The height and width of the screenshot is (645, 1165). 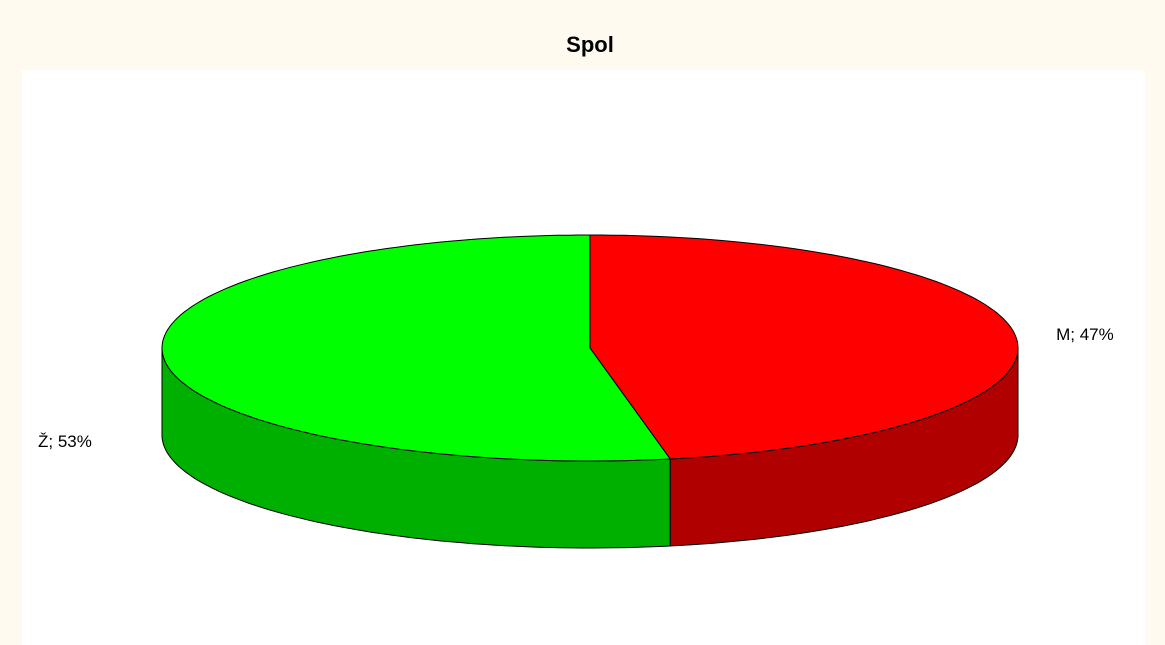 I want to click on pie-slice, so click(x=804, y=347).